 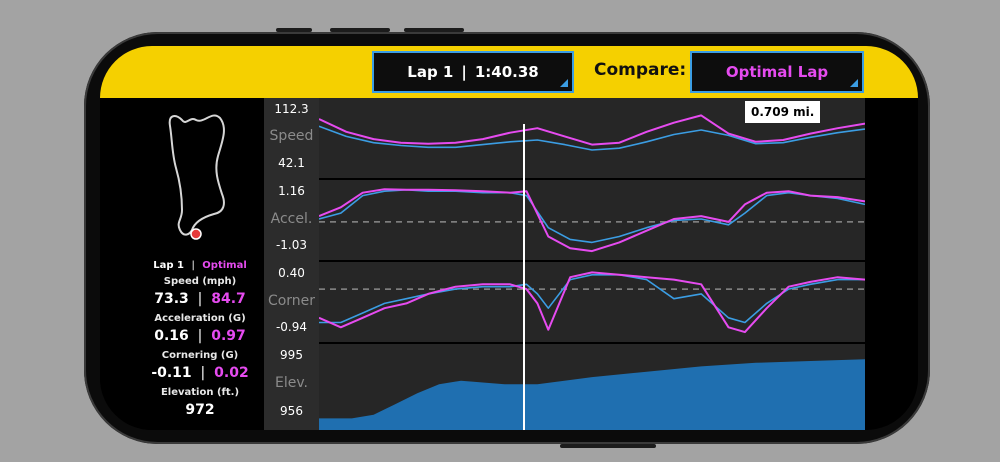 What do you see at coordinates (200, 318) in the screenshot?
I see `accel-stat-label: Acceleration (G)` at bounding box center [200, 318].